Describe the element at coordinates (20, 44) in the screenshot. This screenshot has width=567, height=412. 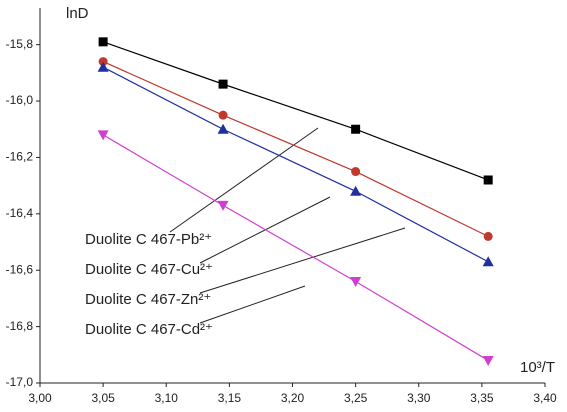
I see `y-tick-label: -15,8` at that location.